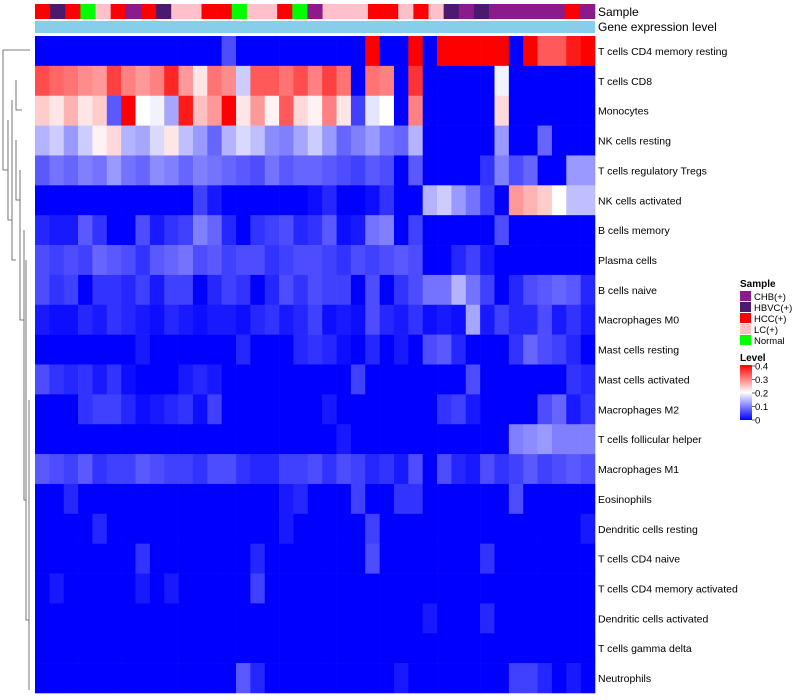  What do you see at coordinates (638, 410) in the screenshot?
I see `row-label: Macrophages M2` at bounding box center [638, 410].